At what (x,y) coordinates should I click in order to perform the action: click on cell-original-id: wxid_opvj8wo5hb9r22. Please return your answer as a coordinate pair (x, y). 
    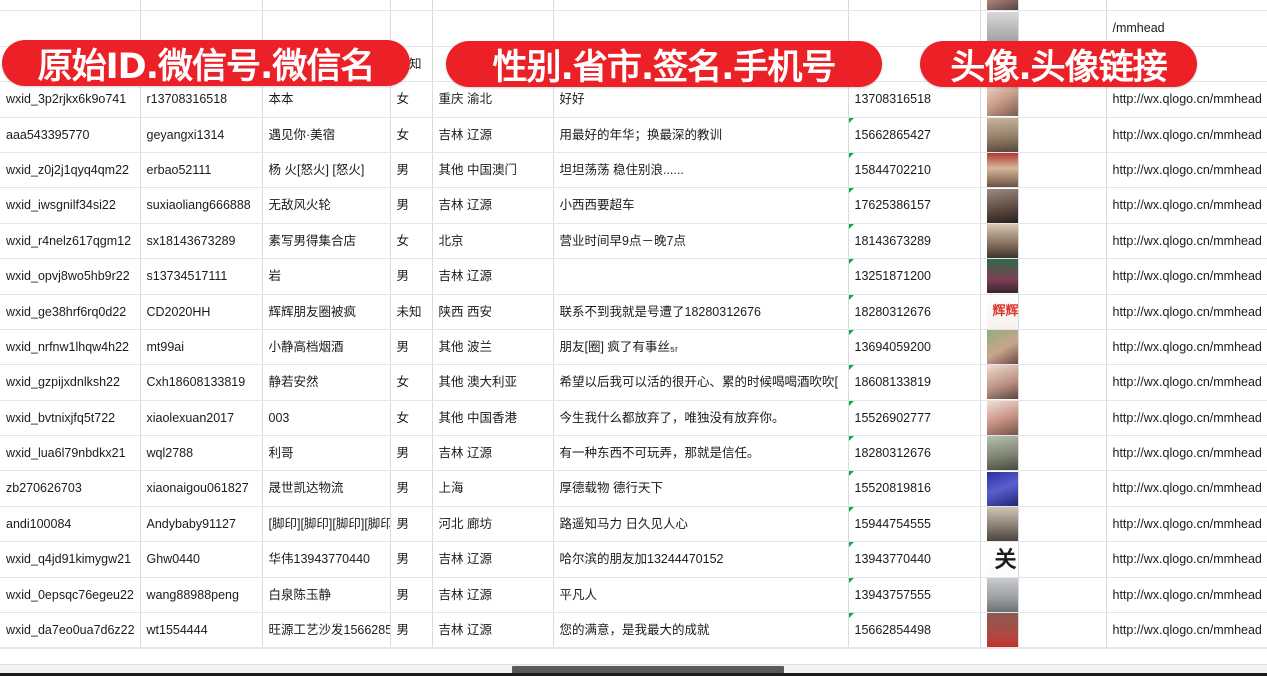
    Looking at the image, I should click on (70, 276).